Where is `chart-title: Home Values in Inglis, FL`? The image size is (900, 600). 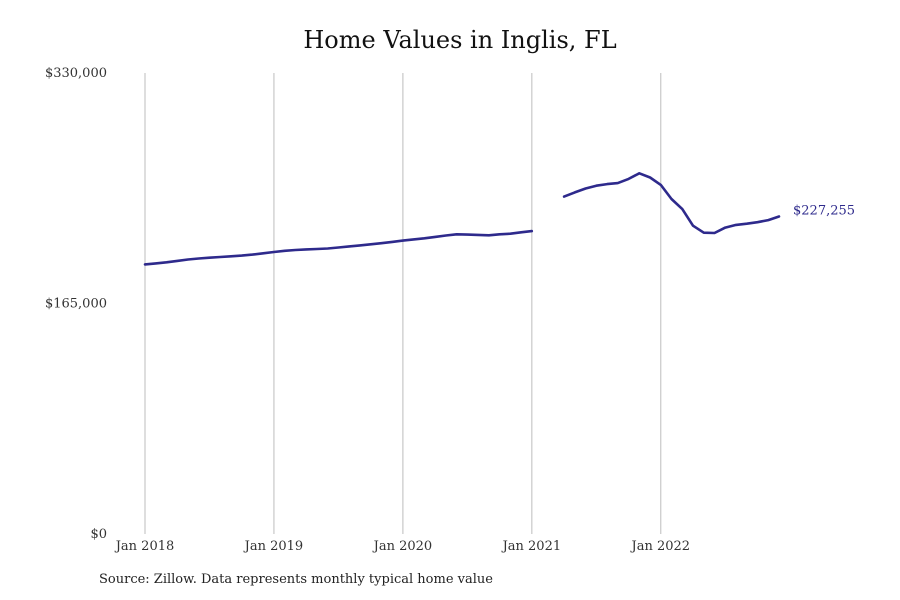 chart-title: Home Values in Inglis, FL is located at coordinates (460, 40).